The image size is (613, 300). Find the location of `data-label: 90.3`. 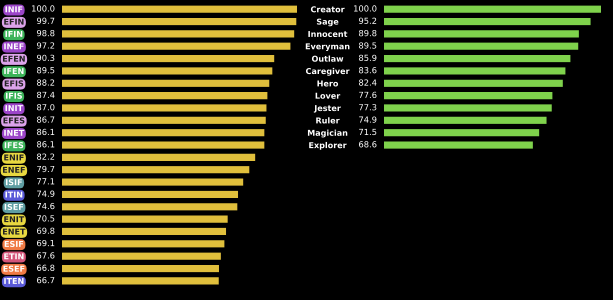

data-label: 90.3 is located at coordinates (45, 57).